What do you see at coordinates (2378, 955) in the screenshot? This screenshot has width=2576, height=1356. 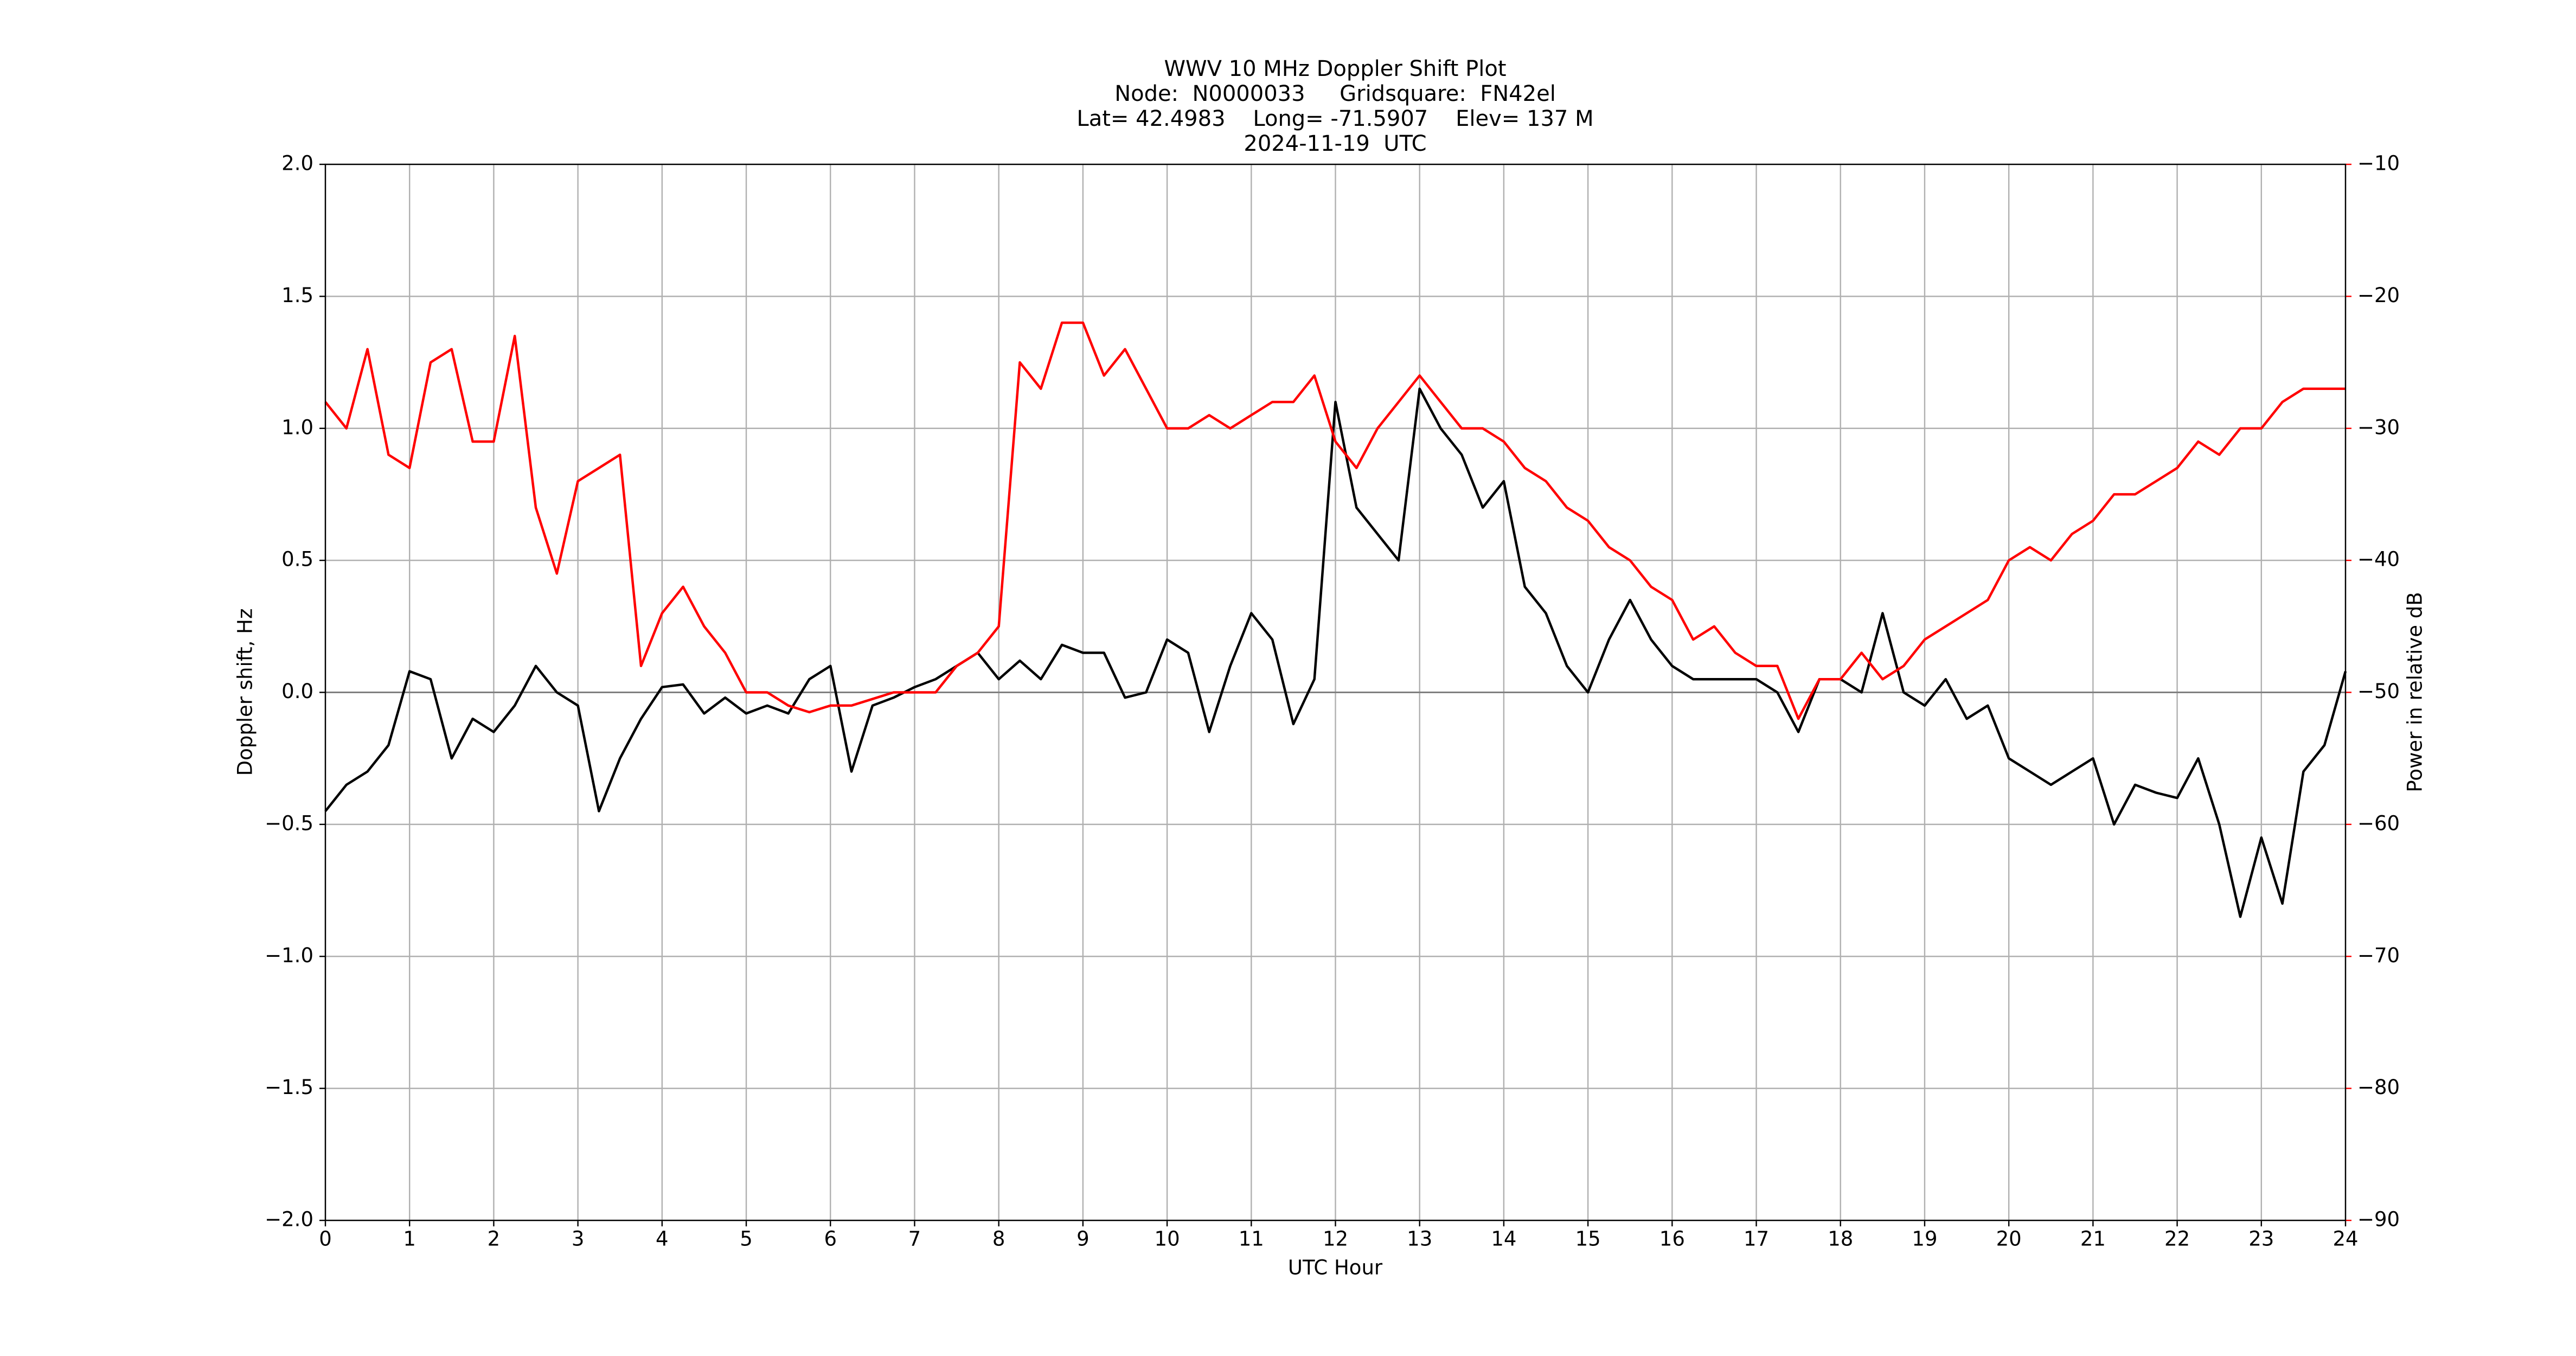 I see `y2-tick-label: −70` at bounding box center [2378, 955].